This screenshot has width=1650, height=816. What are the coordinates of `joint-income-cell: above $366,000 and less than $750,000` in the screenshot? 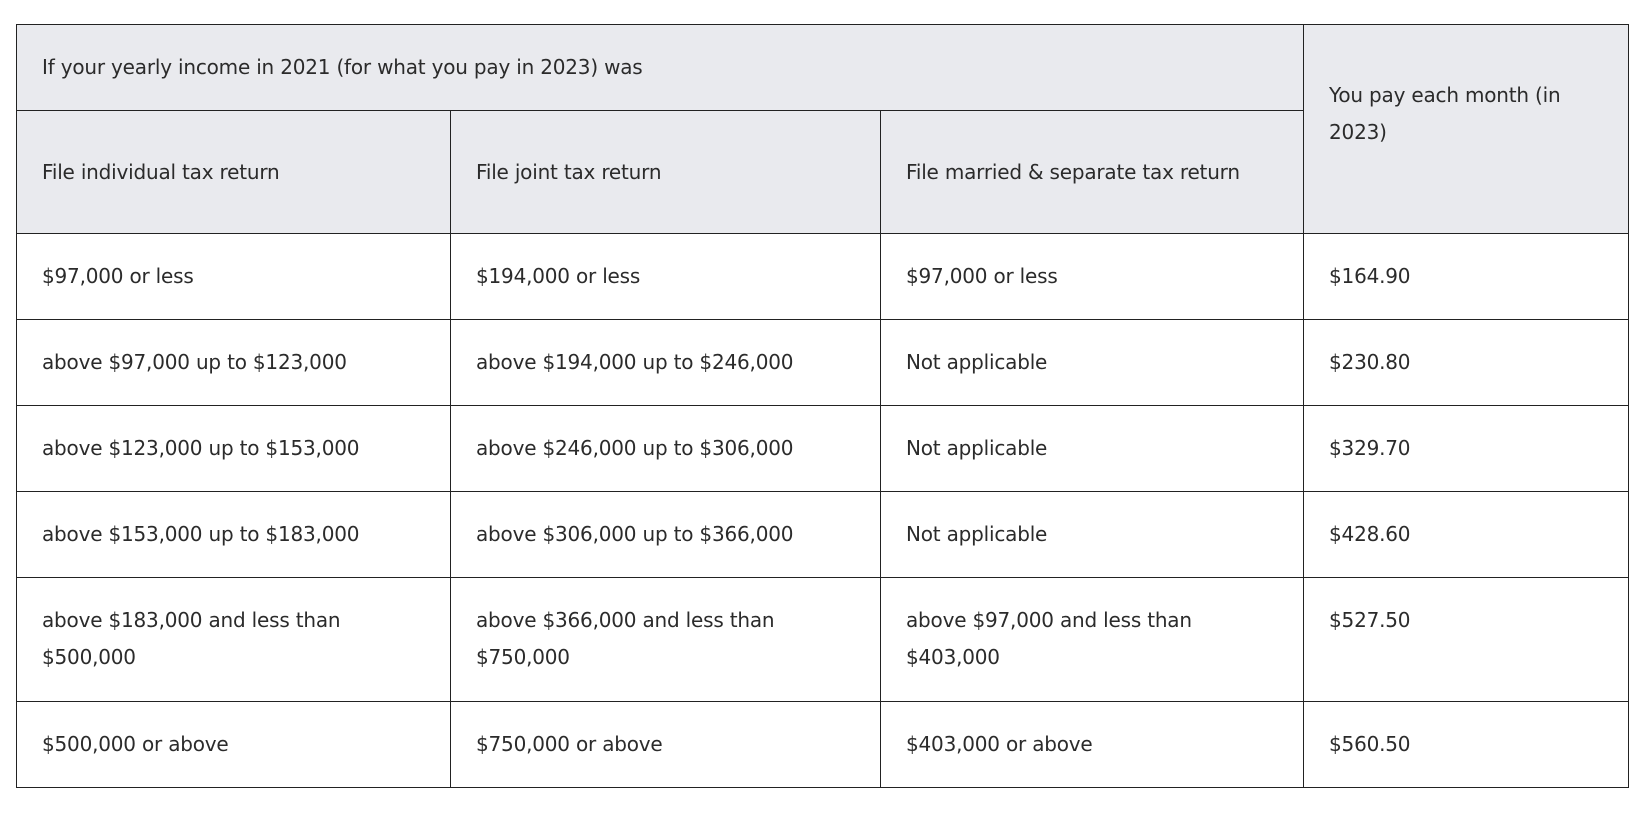 It's located at (665, 639).